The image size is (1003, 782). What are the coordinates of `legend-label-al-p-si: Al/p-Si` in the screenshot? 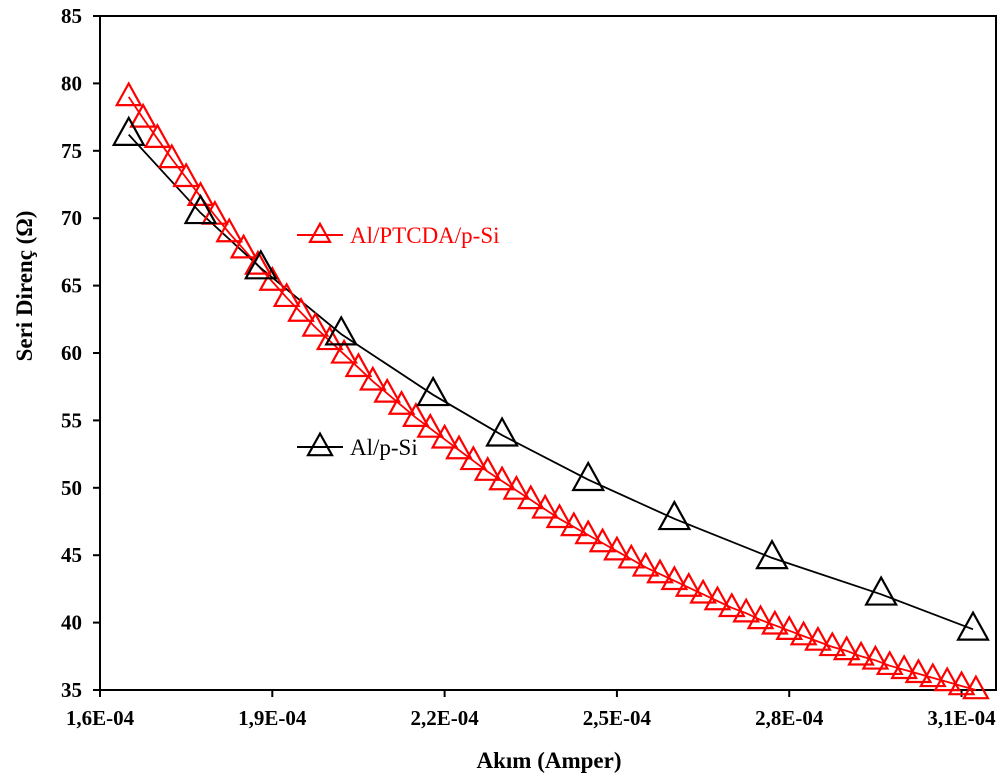 It's located at (384, 447).